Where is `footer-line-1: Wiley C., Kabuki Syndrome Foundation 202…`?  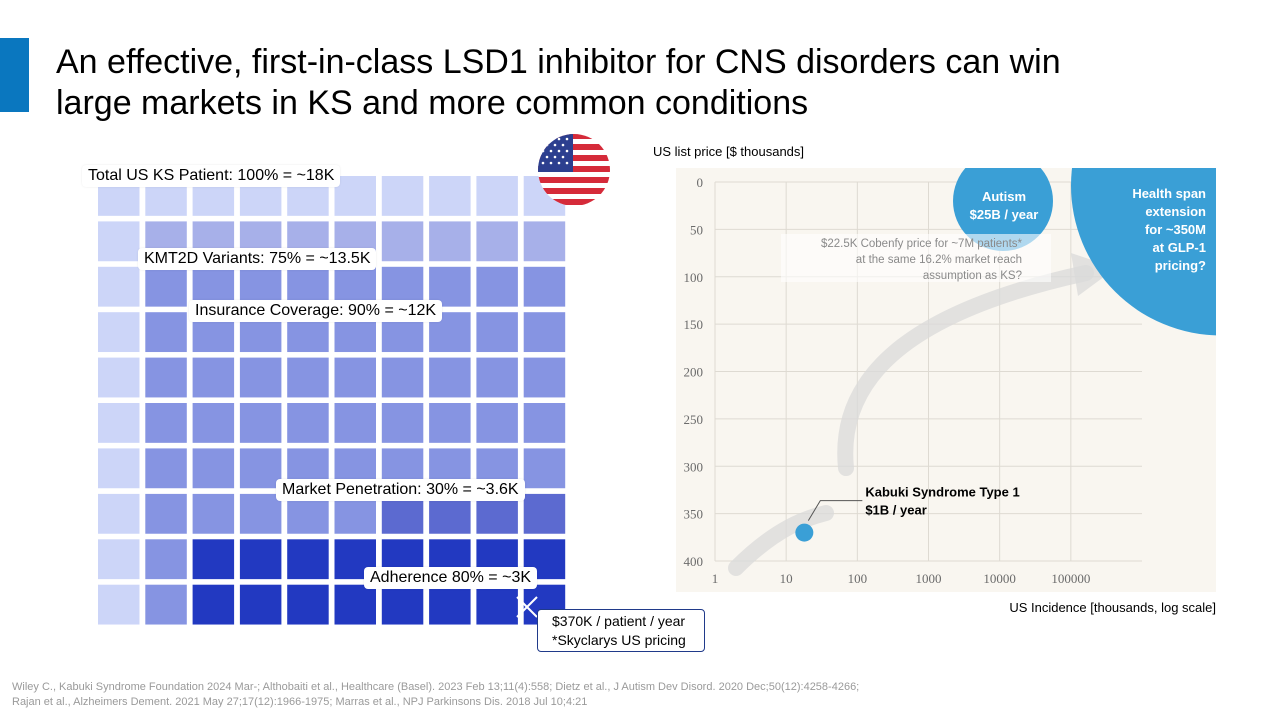 footer-line-1: Wiley C., Kabuki Syndrome Foundation 202… is located at coordinates (436, 687).